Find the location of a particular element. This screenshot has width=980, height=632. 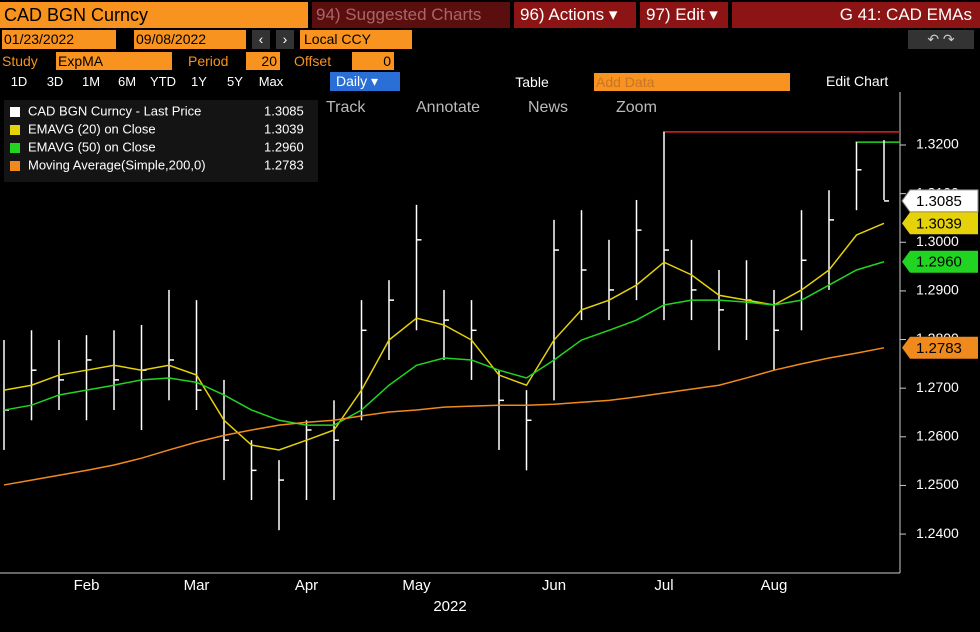

study-label: Study is located at coordinates (20, 61).